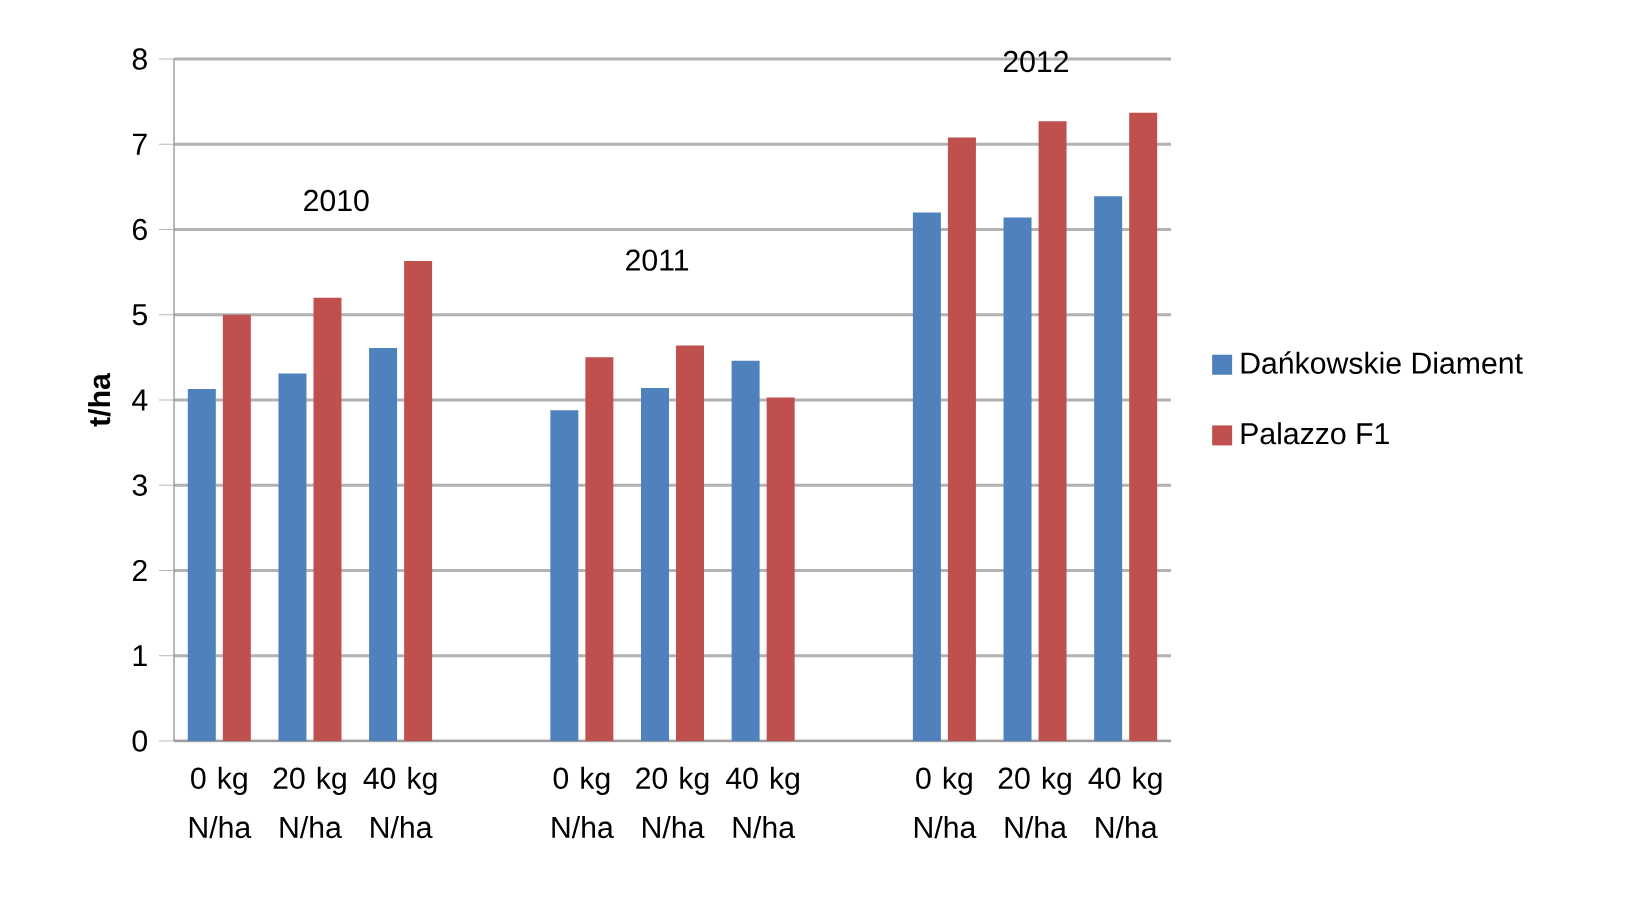 This screenshot has height=913, width=1641. What do you see at coordinates (1382, 362) in the screenshot?
I see `legend-label: Dańkowskie Diament` at bounding box center [1382, 362].